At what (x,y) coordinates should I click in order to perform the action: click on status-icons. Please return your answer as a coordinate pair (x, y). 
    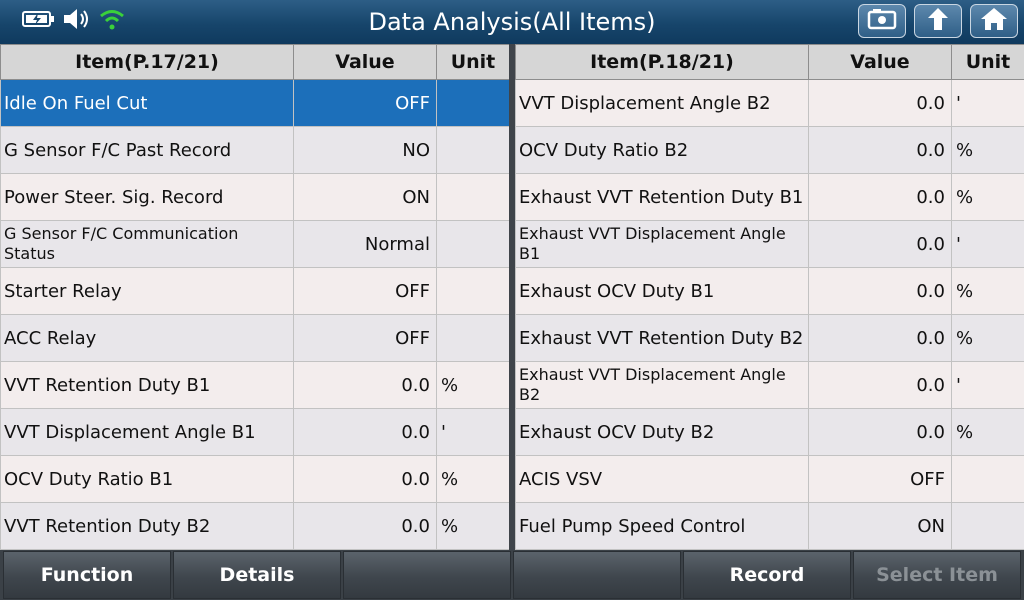
    Looking at the image, I should click on (74, 21).